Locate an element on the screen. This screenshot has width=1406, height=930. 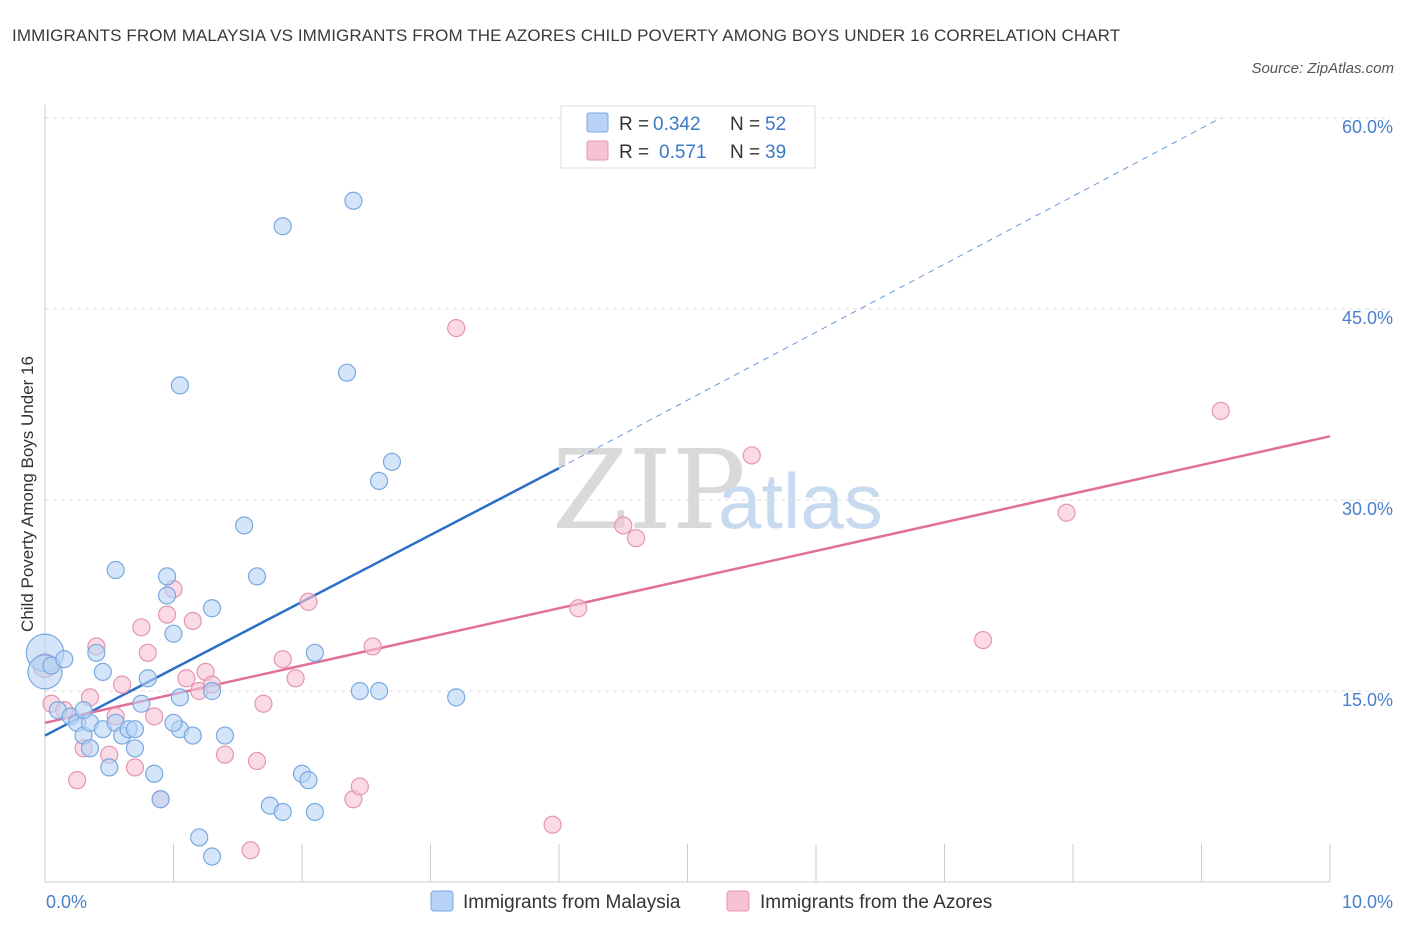
source-credit: Source: ZipAtlas.com is located at coordinates (1322, 68).